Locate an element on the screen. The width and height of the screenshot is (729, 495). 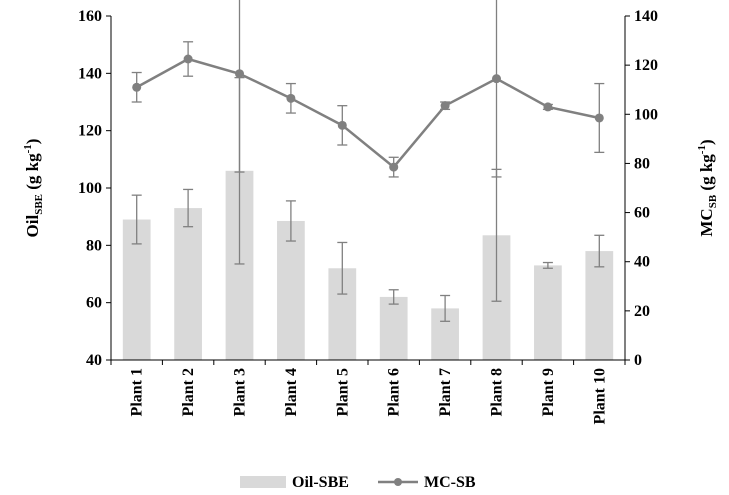
y-axis-left-label: OilSBE (g kg-1) is located at coordinates (33, 188).